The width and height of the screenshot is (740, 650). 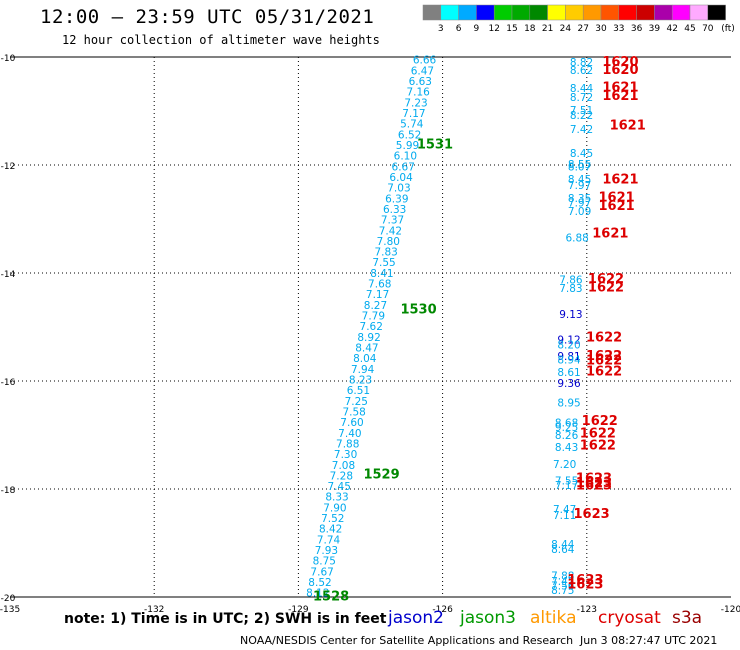 What do you see at coordinates (353, 412) in the screenshot?
I see `wave-height-label: 7.58` at bounding box center [353, 412].